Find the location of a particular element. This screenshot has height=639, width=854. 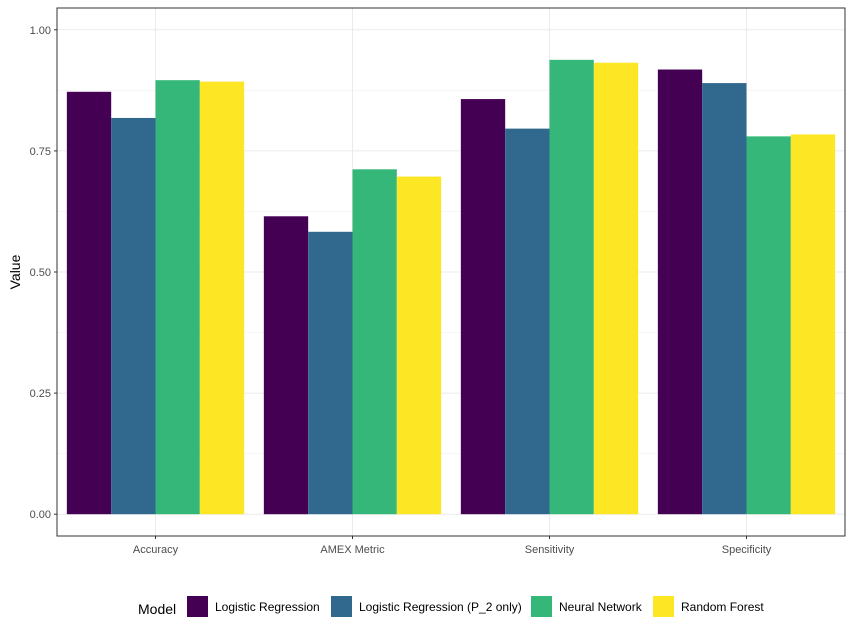

x-tick-label: Sensitivity is located at coordinates (550, 550).